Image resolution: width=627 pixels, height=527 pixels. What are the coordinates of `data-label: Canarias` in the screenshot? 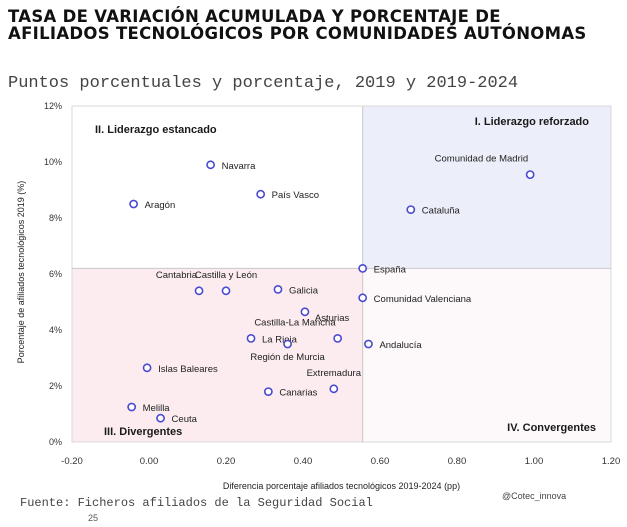 It's located at (298, 393).